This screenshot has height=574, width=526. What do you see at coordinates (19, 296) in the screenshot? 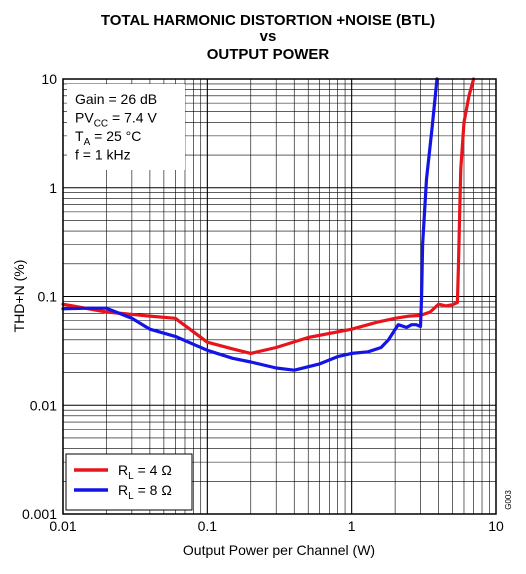
I see `y-axis-label: THD+N (%)` at bounding box center [19, 296].